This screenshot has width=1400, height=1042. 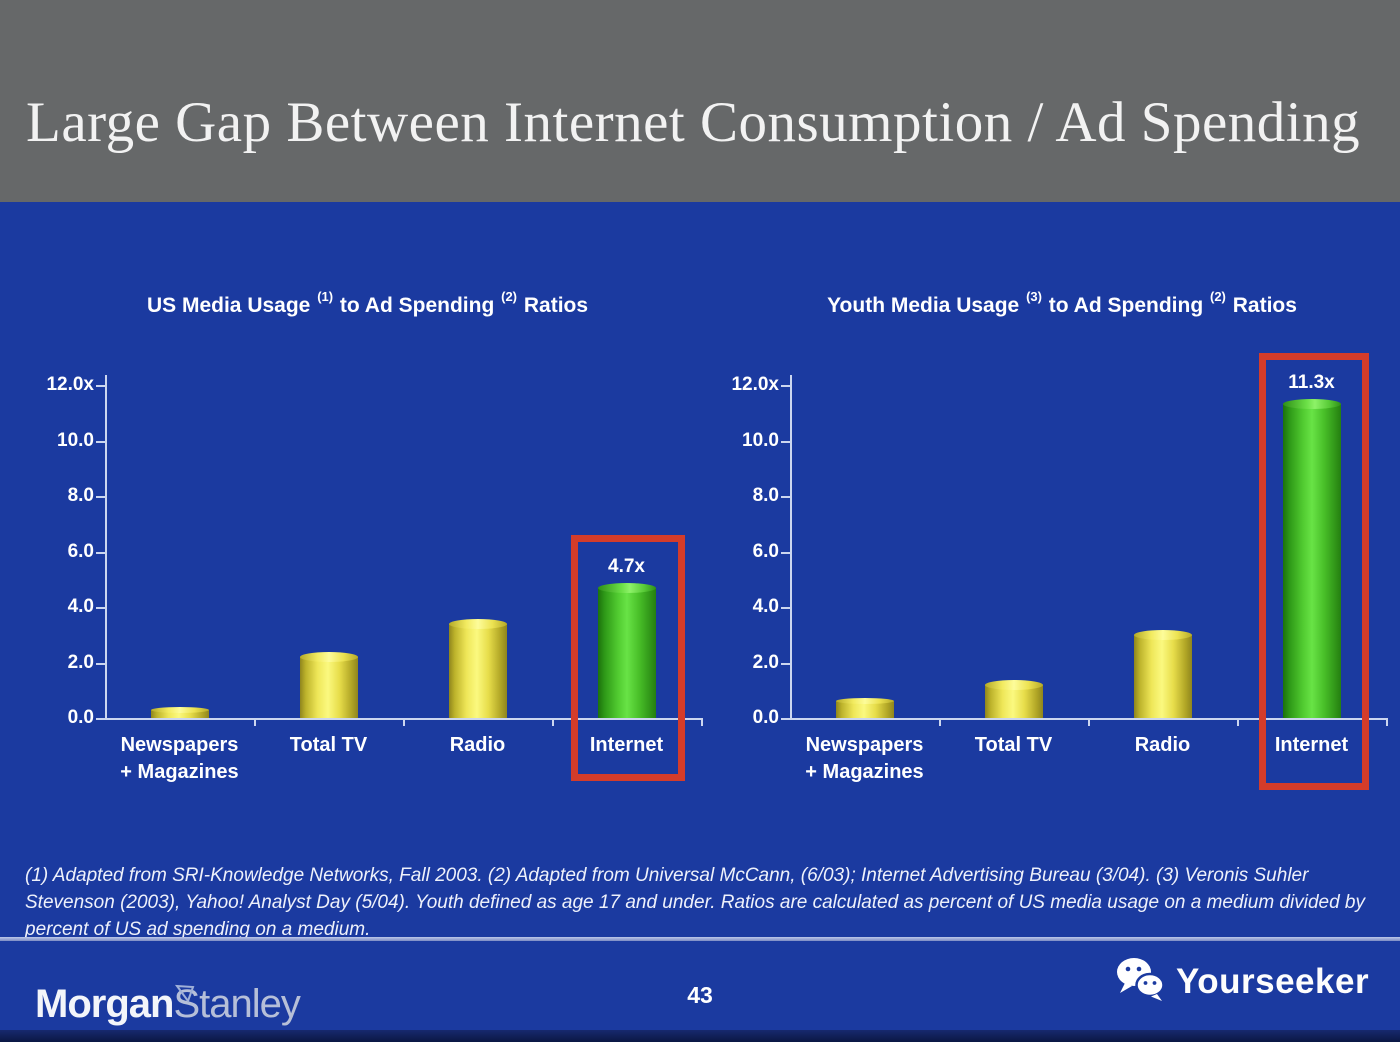 I want to click on morgan-stanley-logo-word1: Morgan, so click(x=104, y=1004).